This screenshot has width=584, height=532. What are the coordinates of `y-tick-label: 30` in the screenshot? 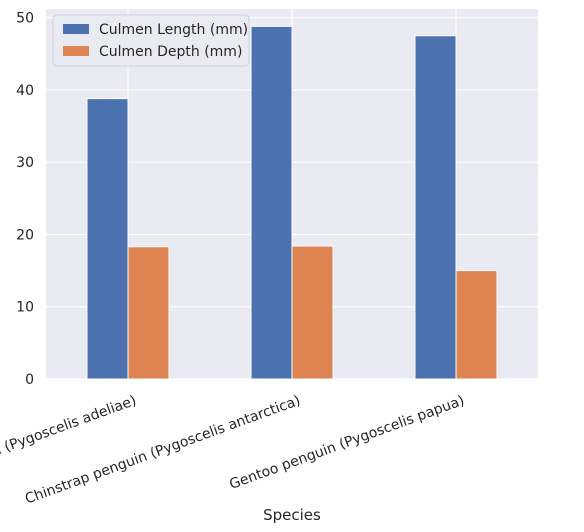 It's located at (25, 163).